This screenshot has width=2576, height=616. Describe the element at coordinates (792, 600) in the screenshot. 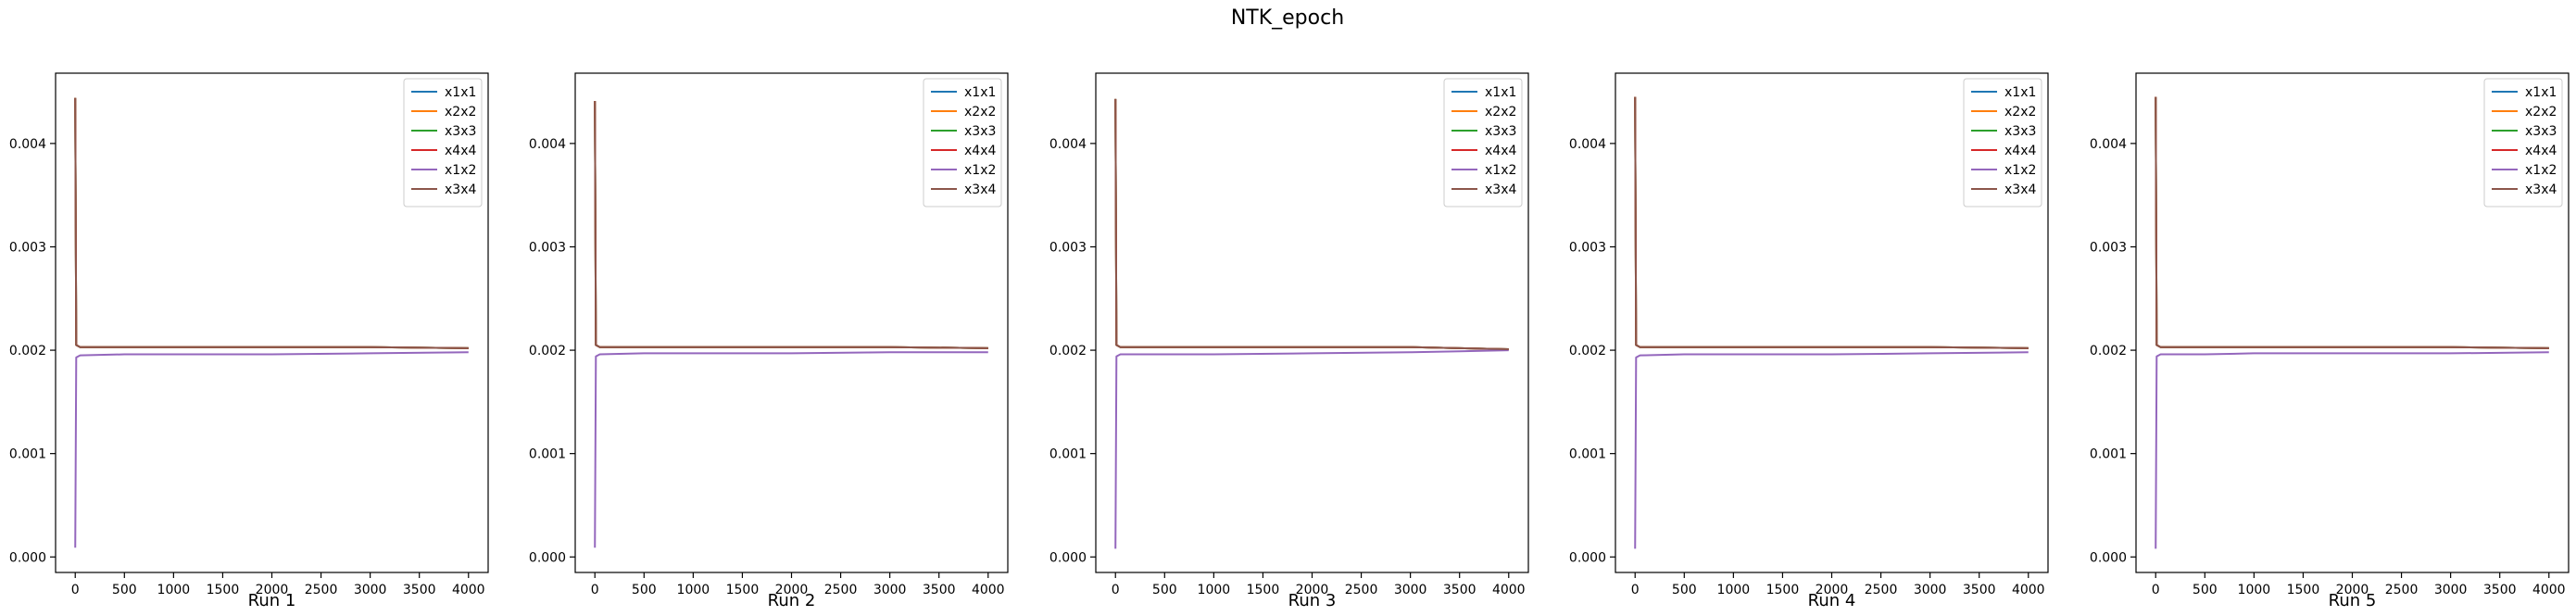

I see `x-axis-label: Run 2` at that location.